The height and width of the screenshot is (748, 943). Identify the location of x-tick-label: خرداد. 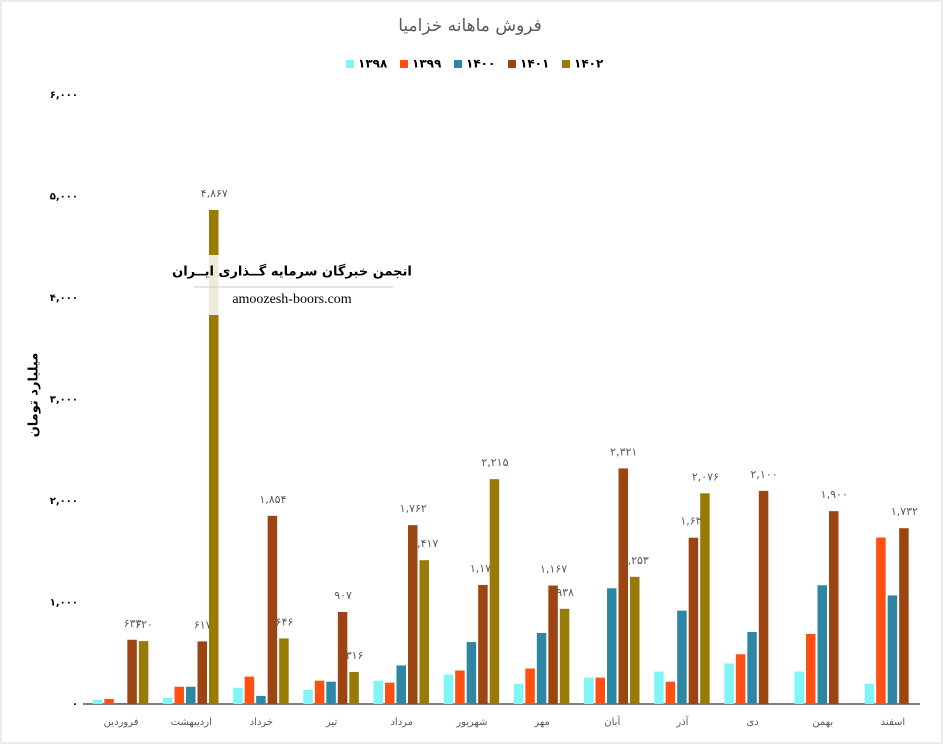
(261, 722).